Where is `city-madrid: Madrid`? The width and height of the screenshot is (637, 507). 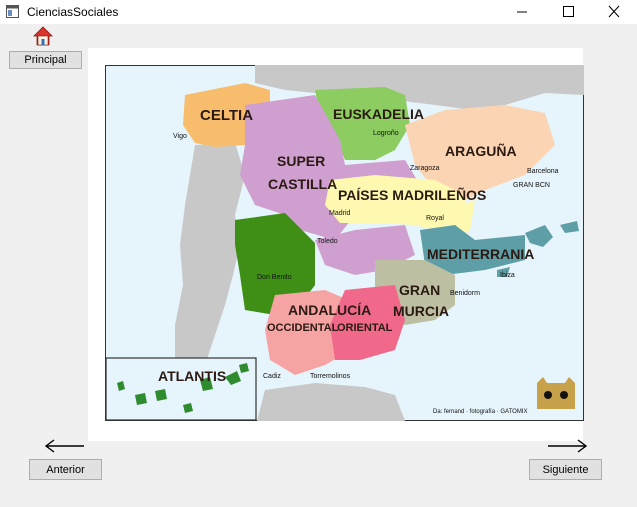
city-madrid: Madrid is located at coordinates (340, 213).